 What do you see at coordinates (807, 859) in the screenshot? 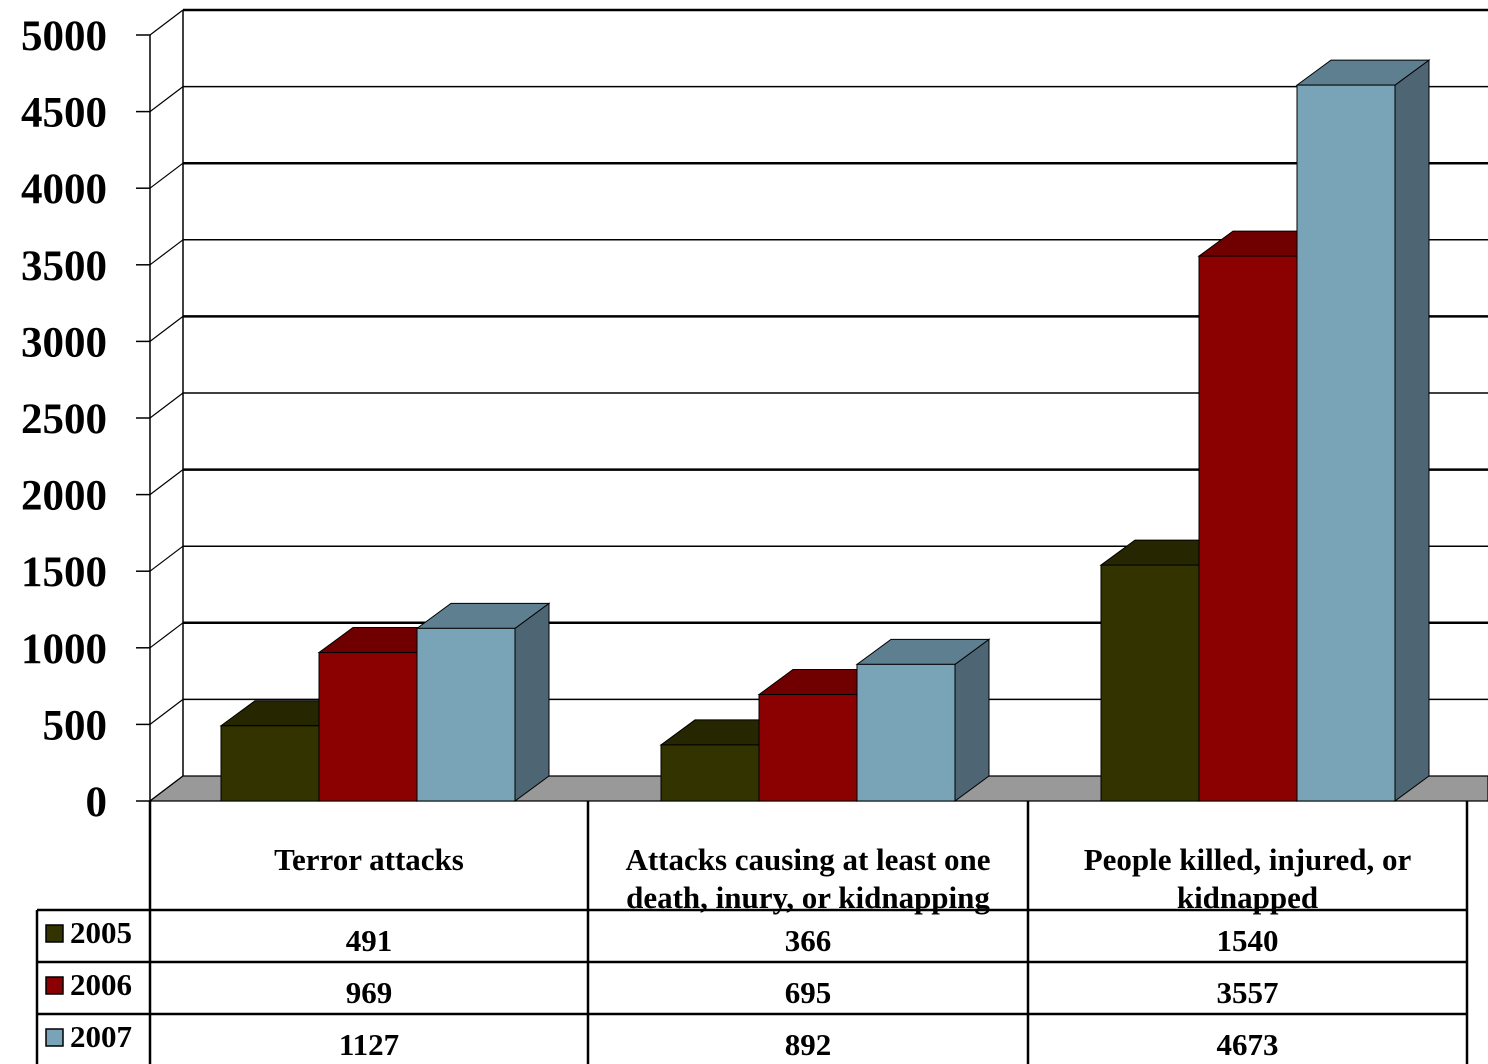
I see `category-label: Attacks causing at least one` at bounding box center [807, 859].